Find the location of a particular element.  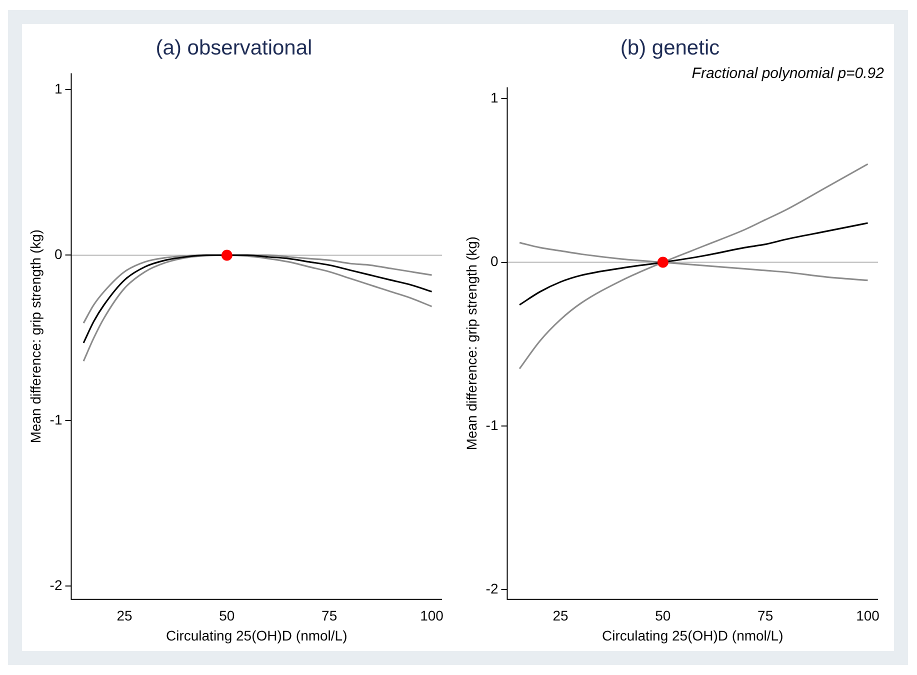

chart-title: (b) genetic is located at coordinates (670, 48).